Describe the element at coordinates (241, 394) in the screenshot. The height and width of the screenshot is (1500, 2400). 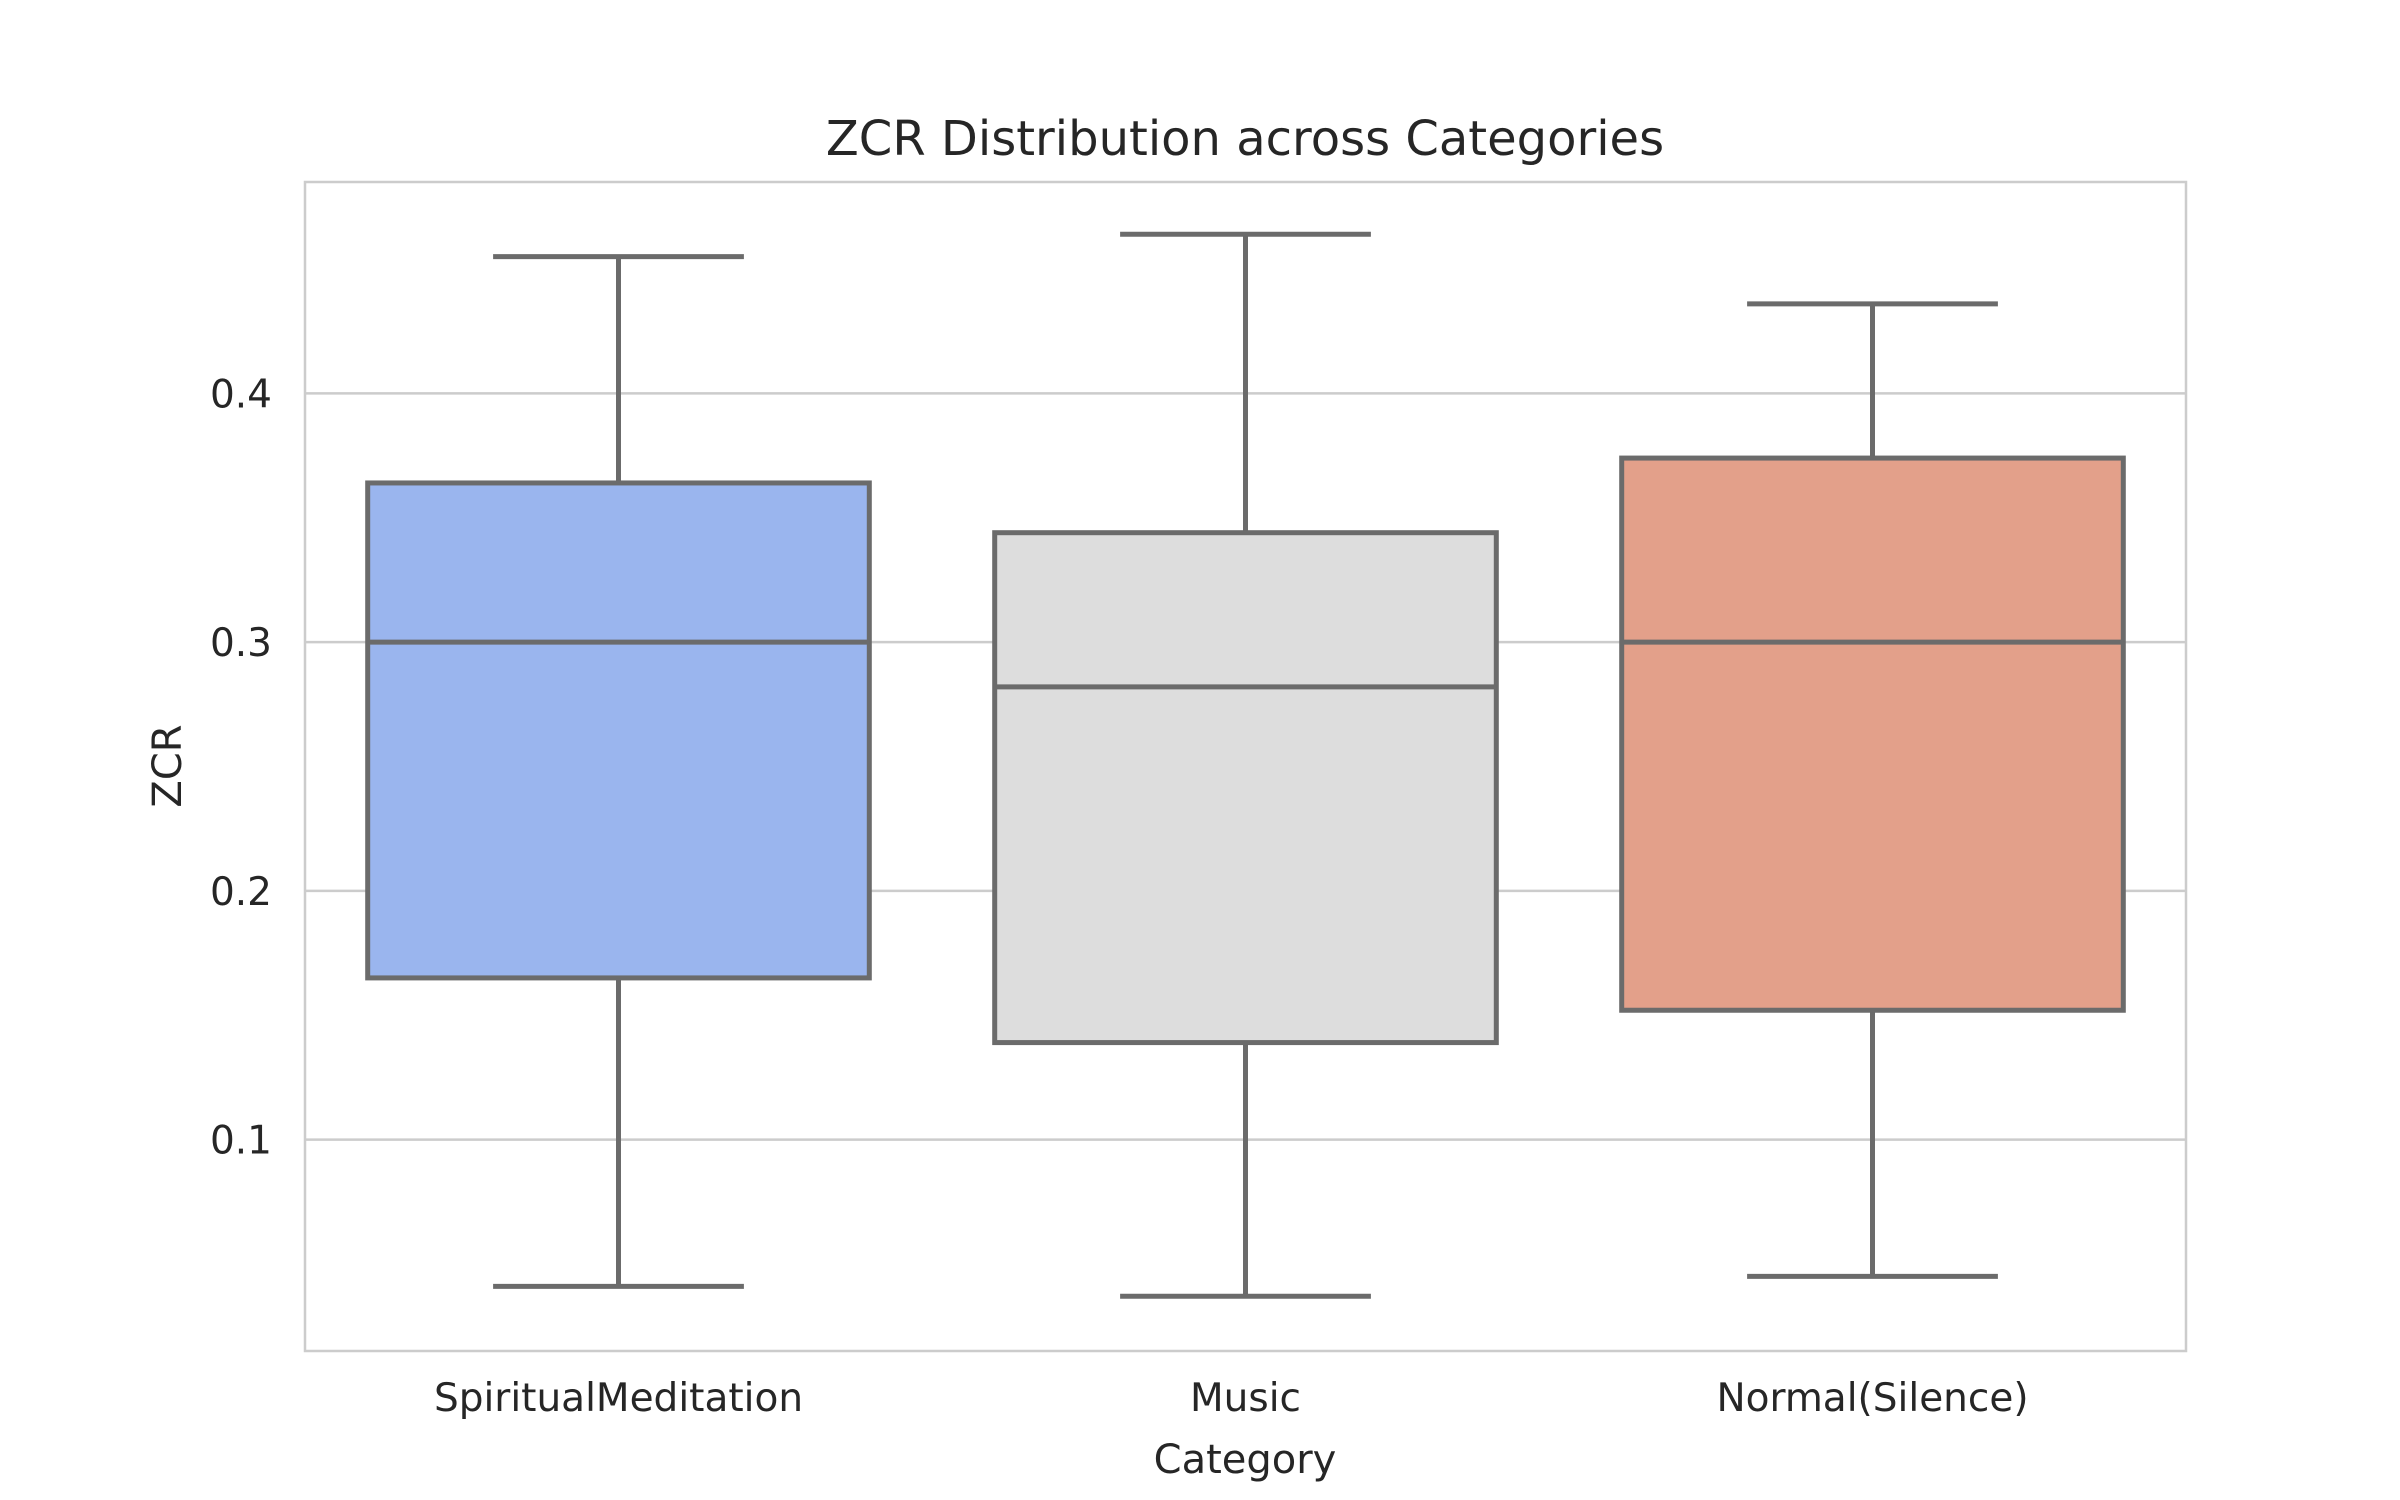
I see `y-tick-label: 0.4` at that location.